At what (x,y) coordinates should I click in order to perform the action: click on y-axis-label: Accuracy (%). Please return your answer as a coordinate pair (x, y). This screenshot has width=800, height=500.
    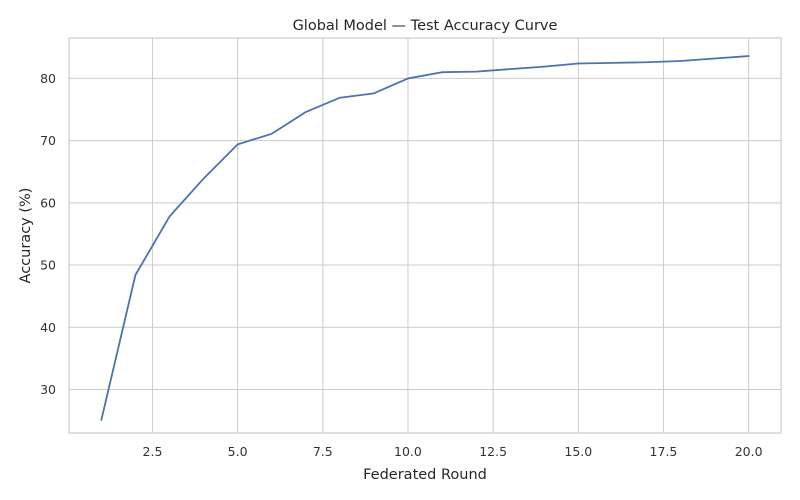
    Looking at the image, I should click on (26, 236).